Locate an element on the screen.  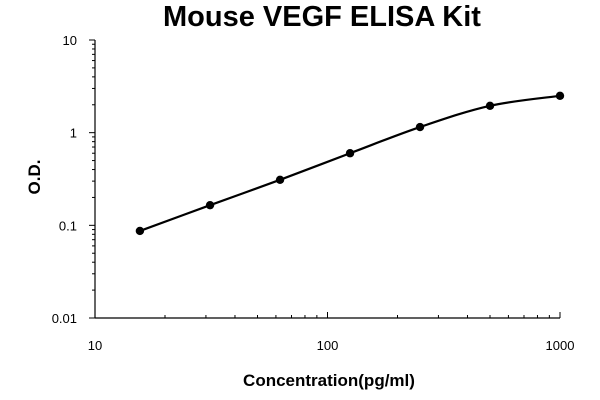
y-tick-label: 10 is located at coordinates (70, 40).